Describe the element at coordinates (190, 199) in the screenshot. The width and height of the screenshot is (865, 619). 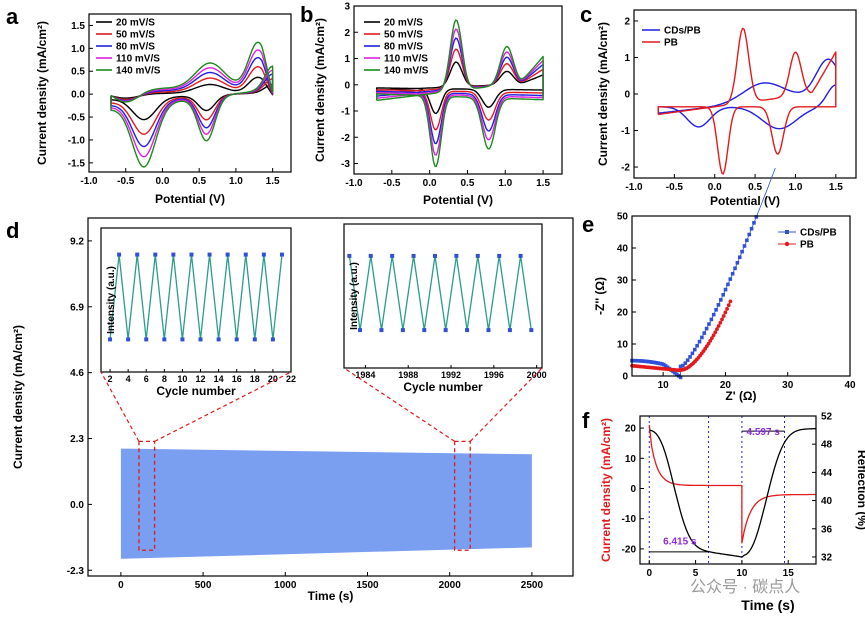
I see `chart-a-xlabel: Potential (V)` at that location.